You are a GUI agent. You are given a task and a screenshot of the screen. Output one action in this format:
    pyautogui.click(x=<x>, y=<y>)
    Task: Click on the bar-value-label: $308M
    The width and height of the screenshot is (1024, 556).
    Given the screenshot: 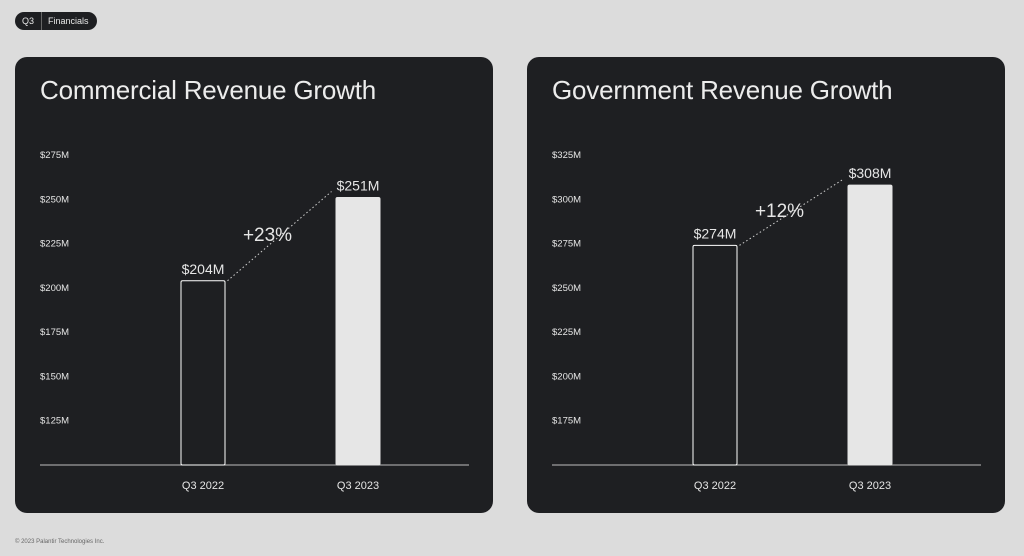 What is the action you would take?
    pyautogui.click(x=870, y=173)
    